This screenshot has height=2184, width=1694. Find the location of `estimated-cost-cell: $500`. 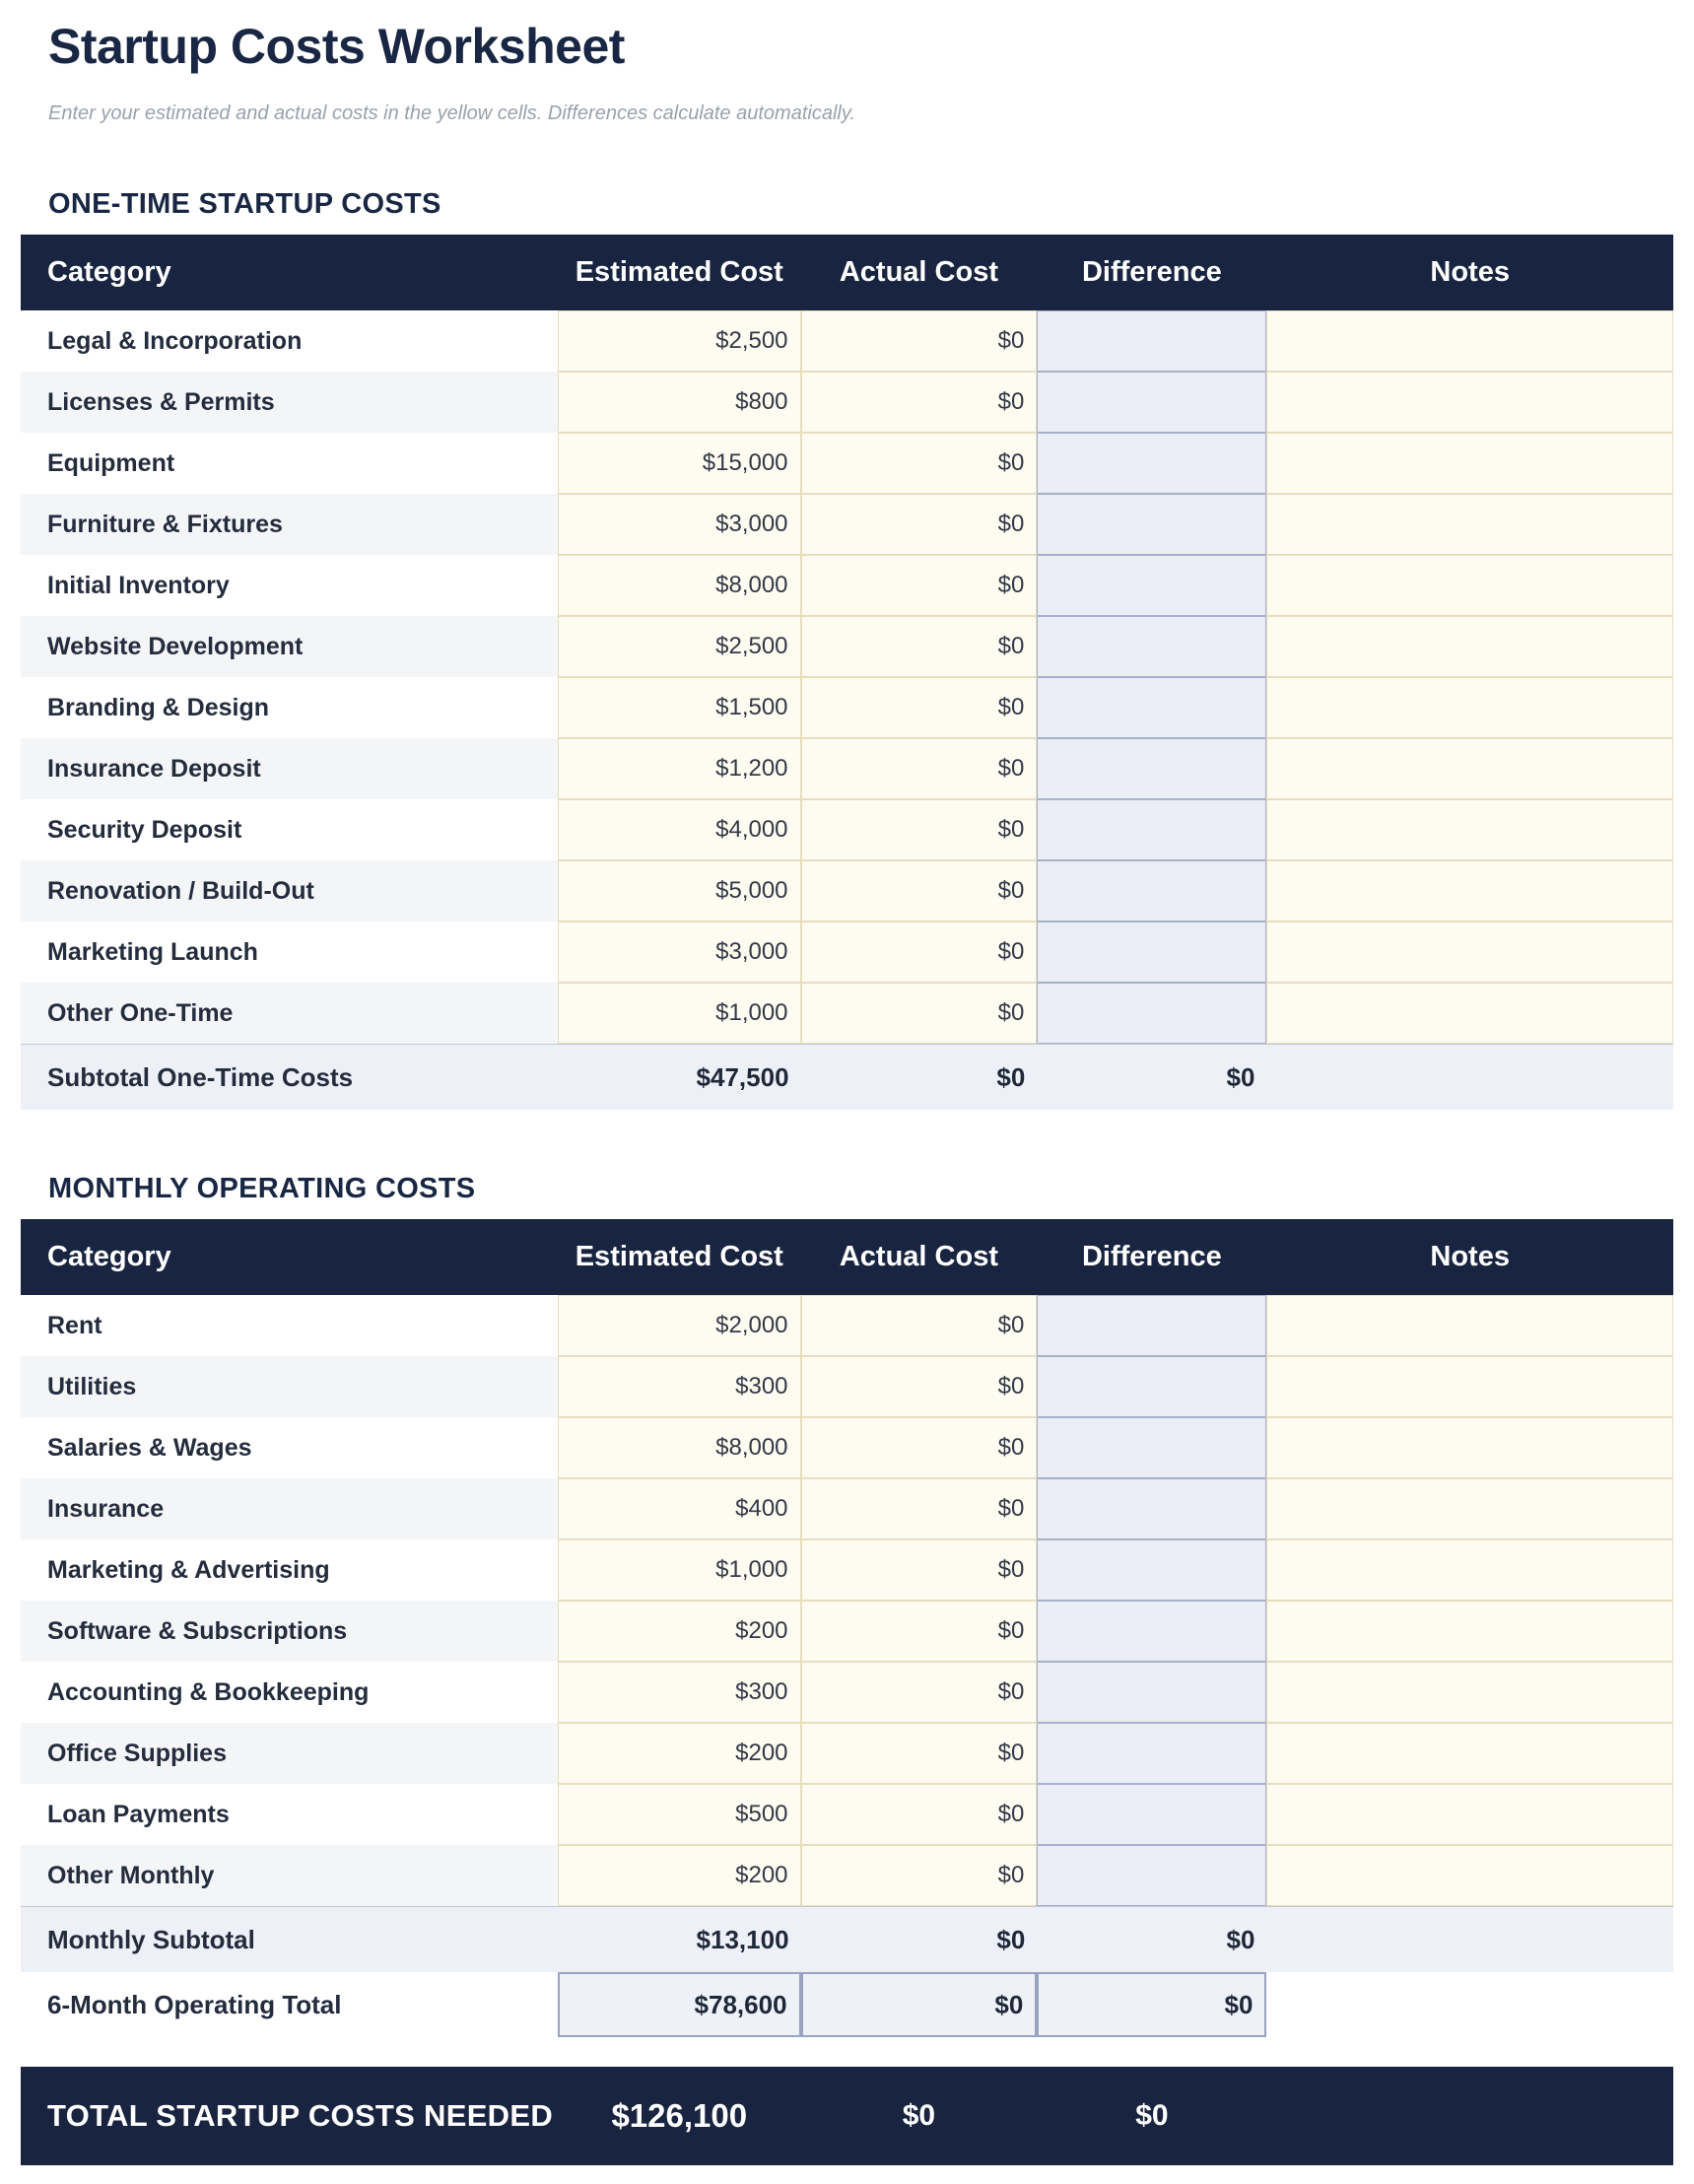

estimated-cost-cell: $500 is located at coordinates (680, 1814).